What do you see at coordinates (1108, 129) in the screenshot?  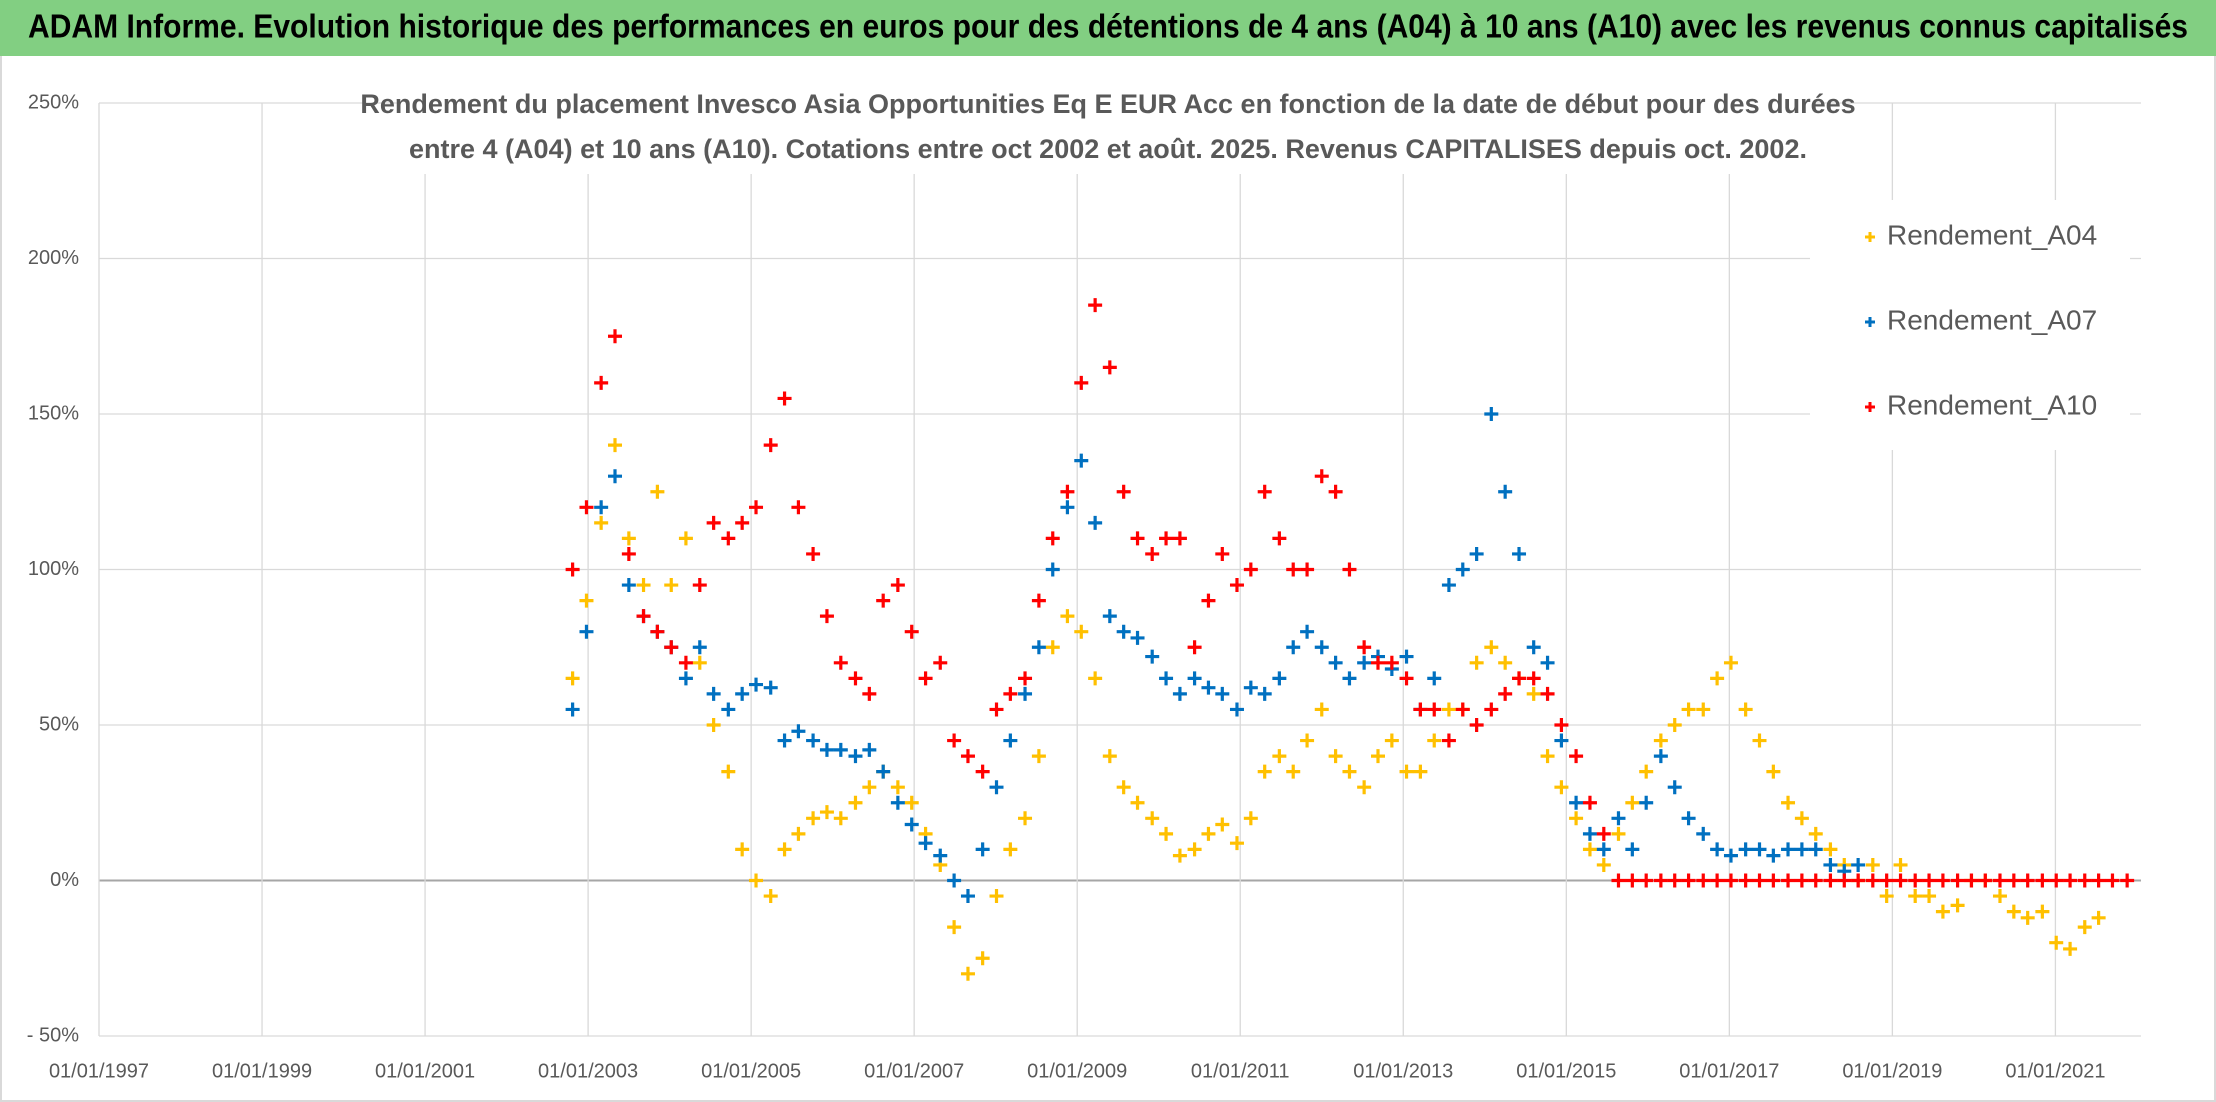 I see `subtitle-background` at bounding box center [1108, 129].